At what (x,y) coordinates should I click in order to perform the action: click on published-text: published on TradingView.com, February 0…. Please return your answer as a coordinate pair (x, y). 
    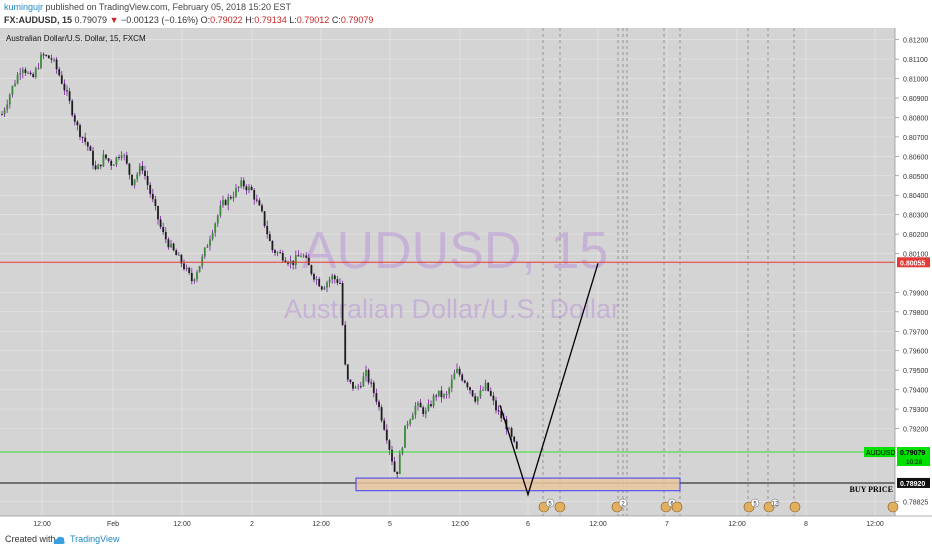
    Looking at the image, I should click on (168, 7).